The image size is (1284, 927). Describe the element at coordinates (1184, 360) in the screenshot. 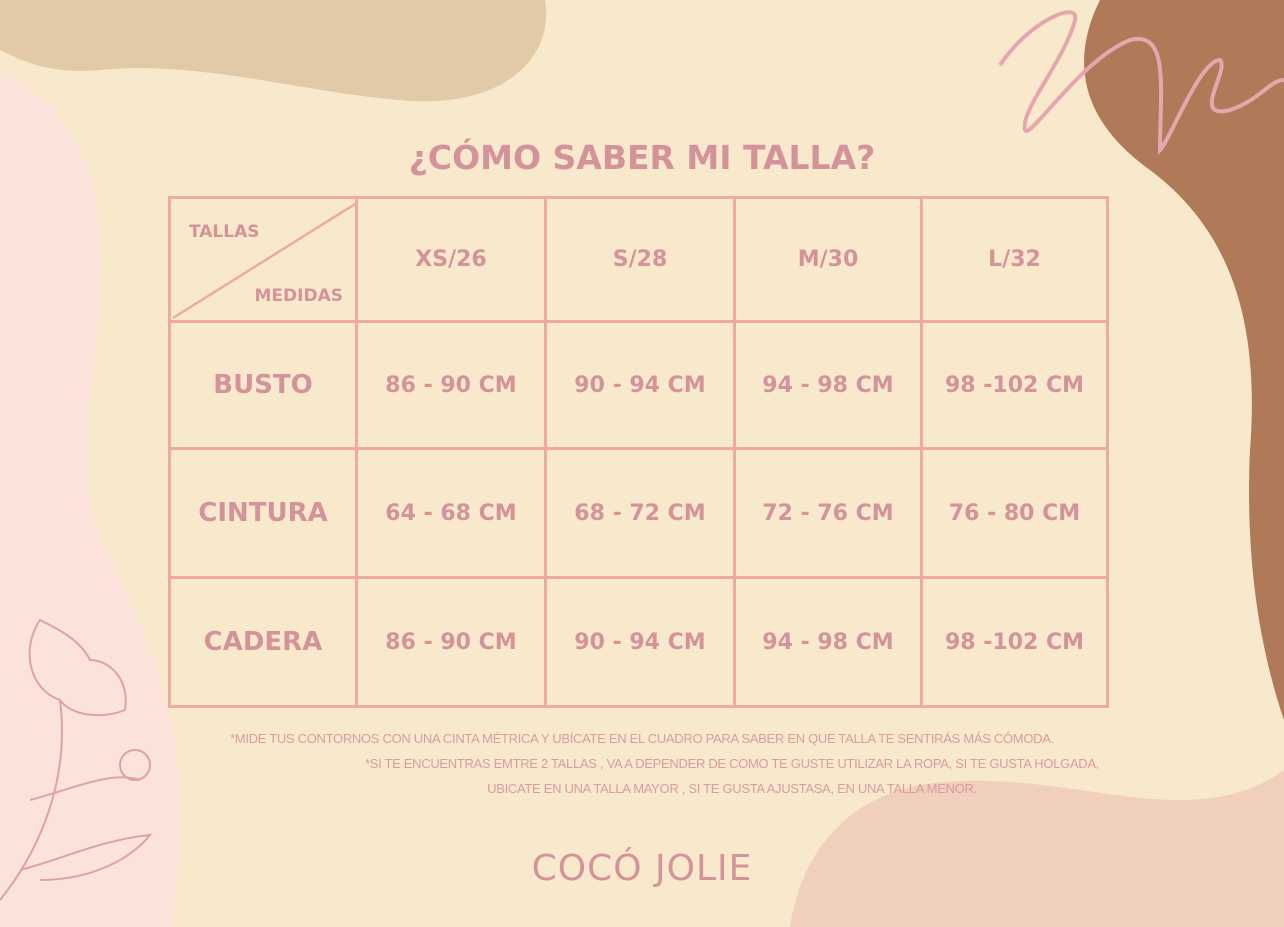

I see `brown-blob-right` at that location.